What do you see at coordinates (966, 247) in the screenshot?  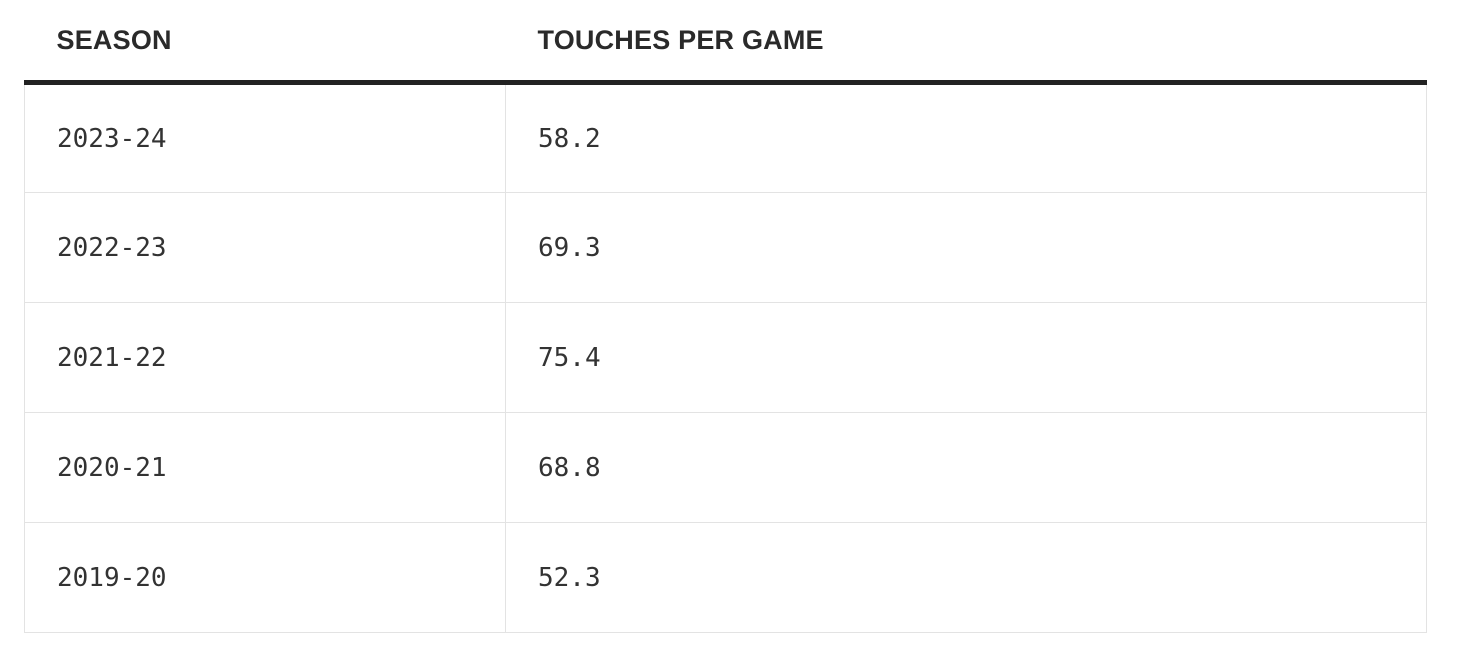 I see `touches-cell: 69.3` at bounding box center [966, 247].